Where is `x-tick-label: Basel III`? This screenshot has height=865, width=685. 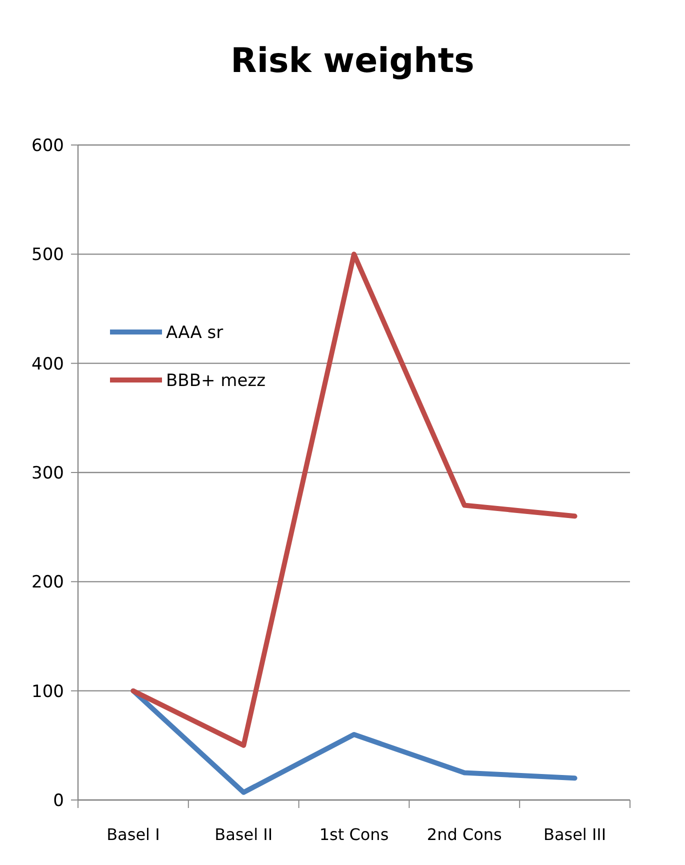 x-tick-label: Basel III is located at coordinates (574, 834).